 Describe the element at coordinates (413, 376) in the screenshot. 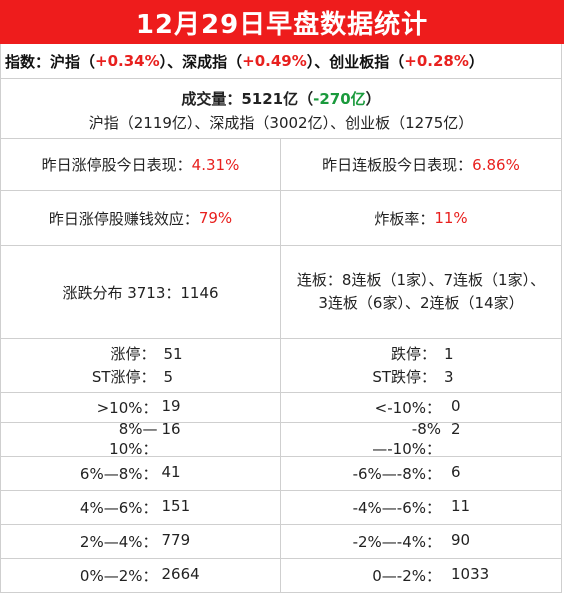

I see `st-limit-down: ST跌停： 3` at that location.